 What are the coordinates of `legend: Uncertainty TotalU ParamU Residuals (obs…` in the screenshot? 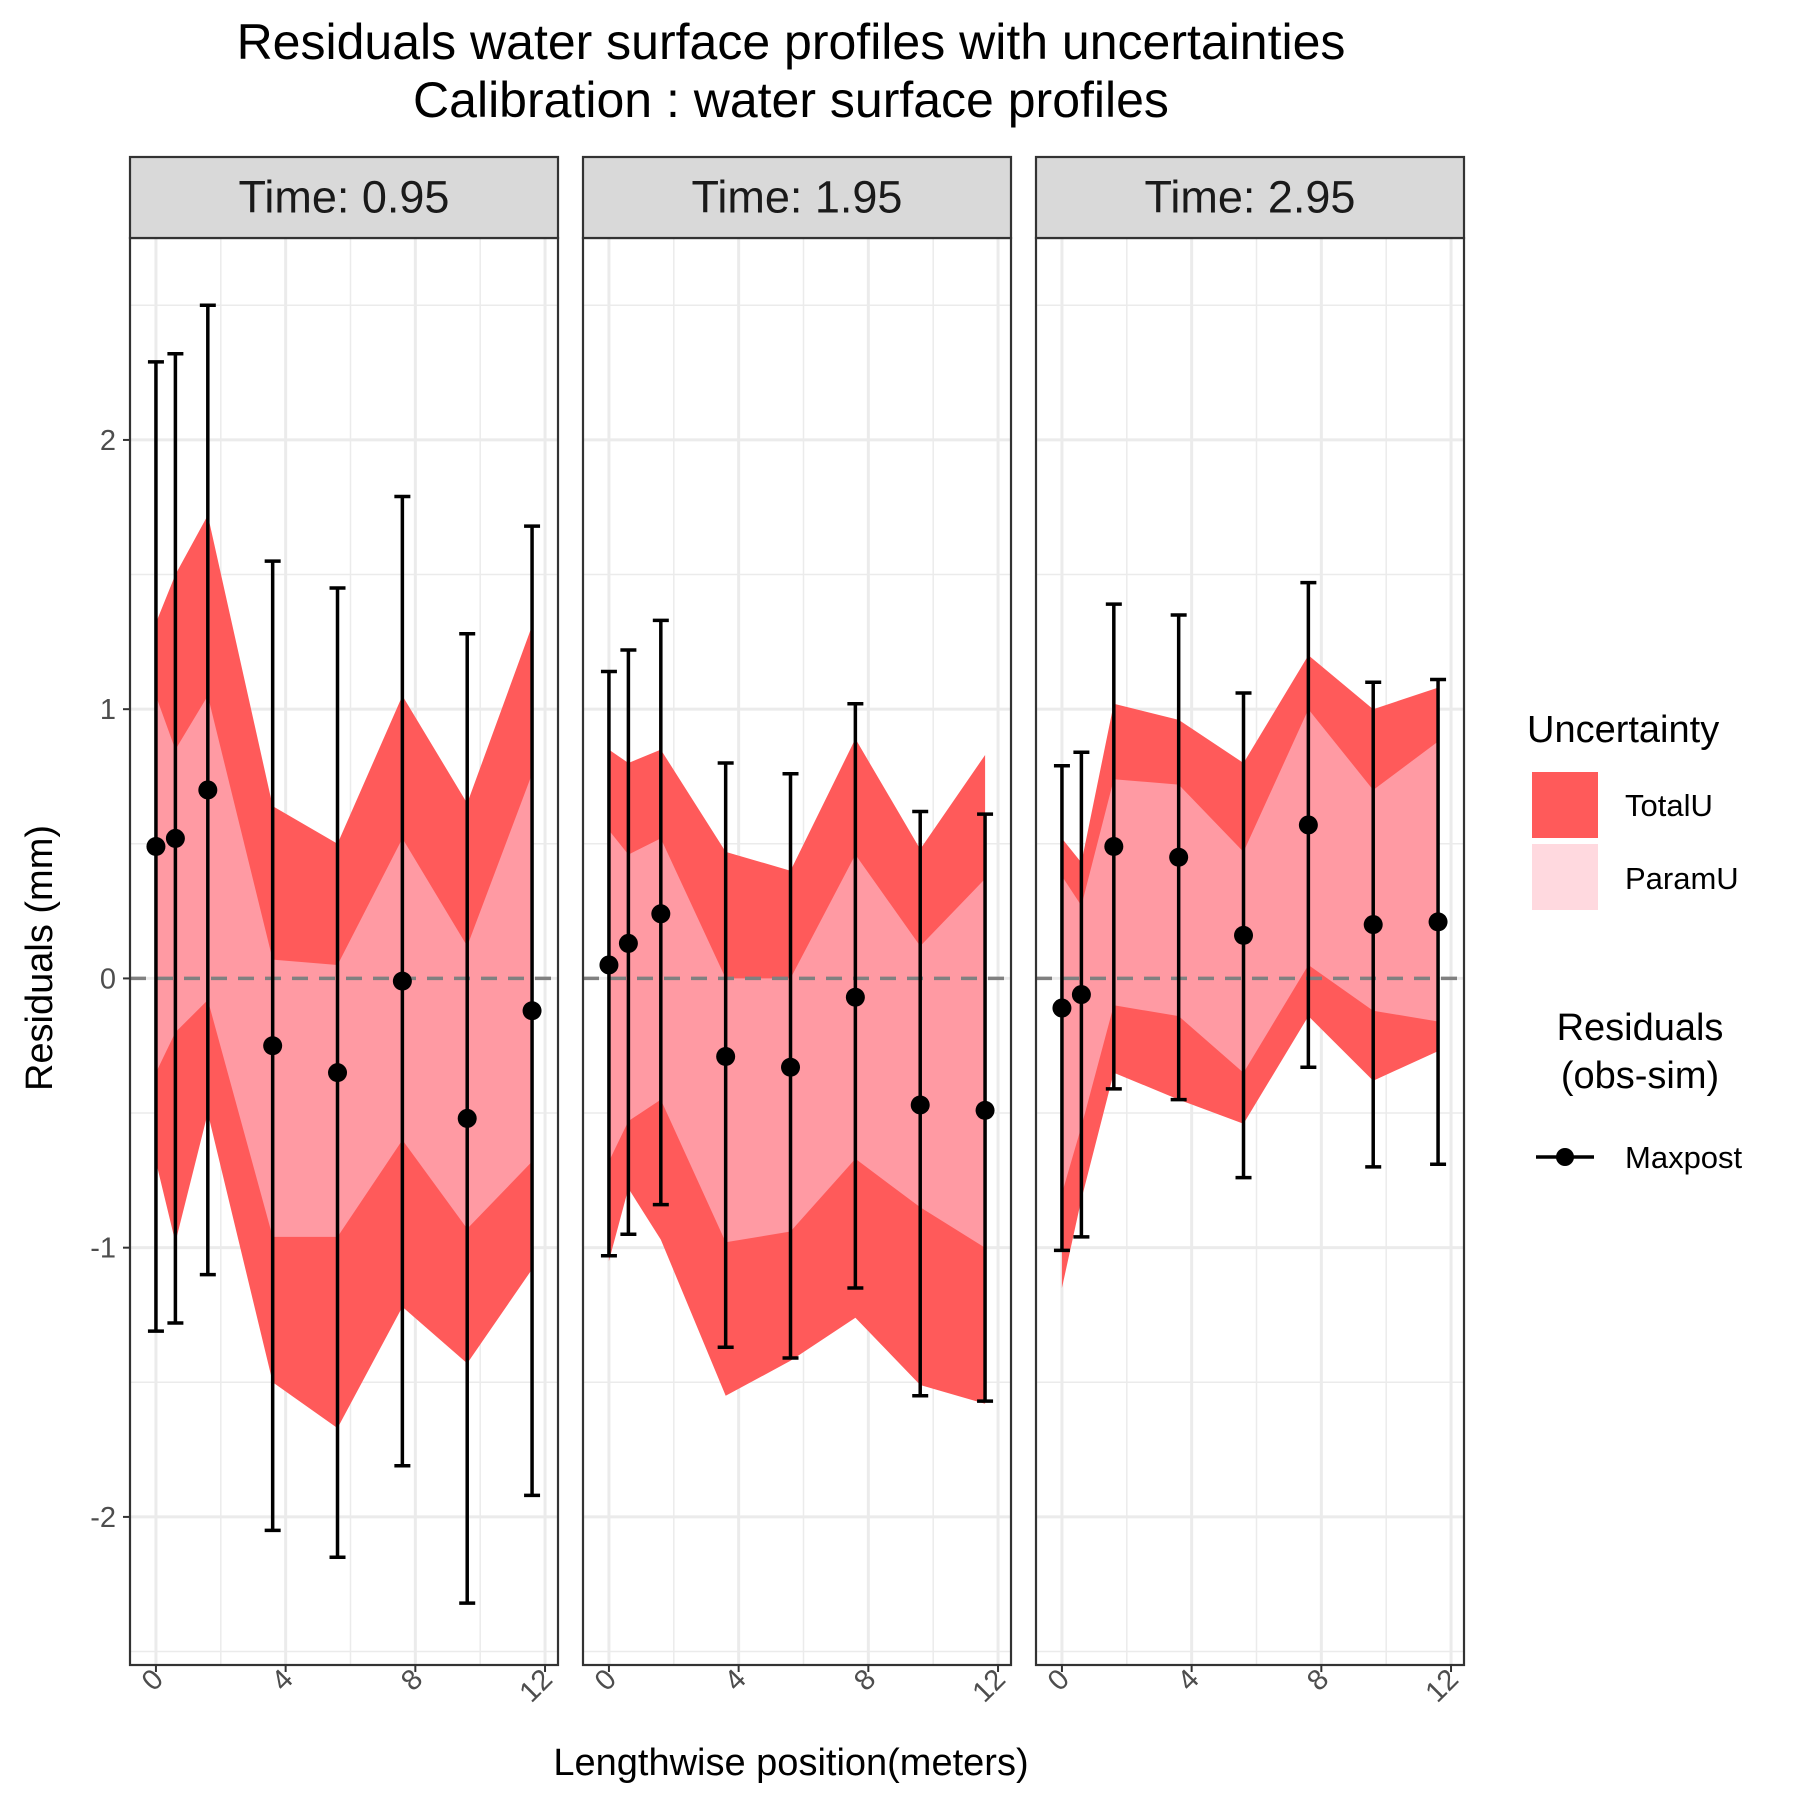 It's located at (1635, 942).